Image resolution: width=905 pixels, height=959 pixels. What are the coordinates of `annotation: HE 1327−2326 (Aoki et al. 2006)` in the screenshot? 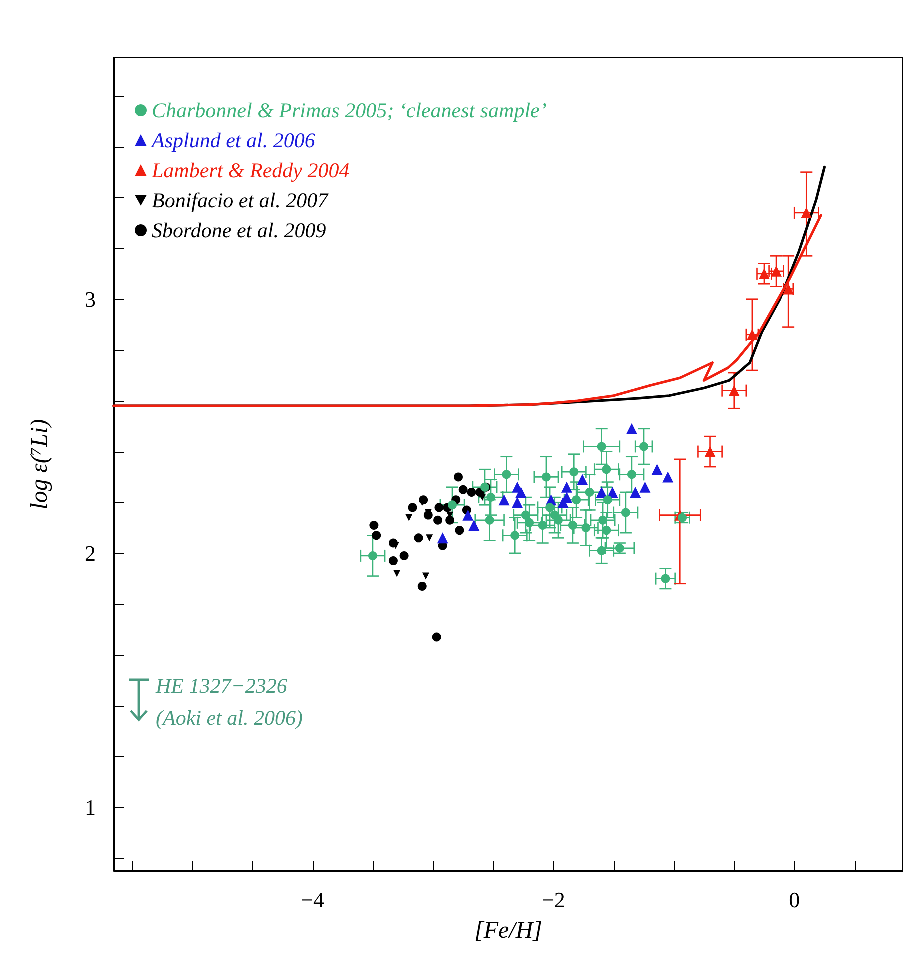 It's located at (229, 702).